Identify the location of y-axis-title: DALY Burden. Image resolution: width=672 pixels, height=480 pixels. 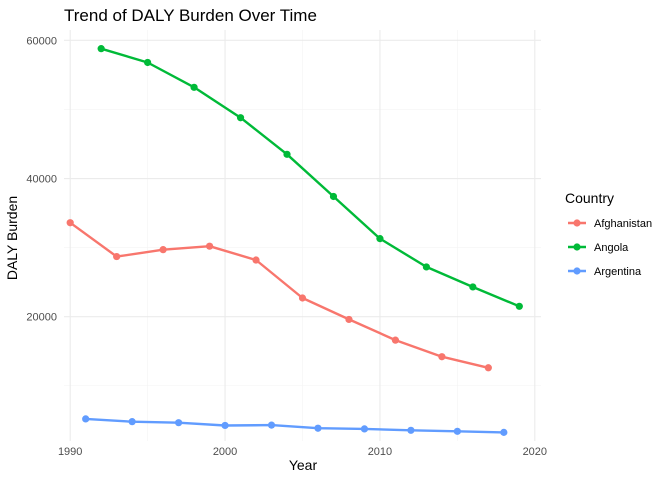
(12, 238).